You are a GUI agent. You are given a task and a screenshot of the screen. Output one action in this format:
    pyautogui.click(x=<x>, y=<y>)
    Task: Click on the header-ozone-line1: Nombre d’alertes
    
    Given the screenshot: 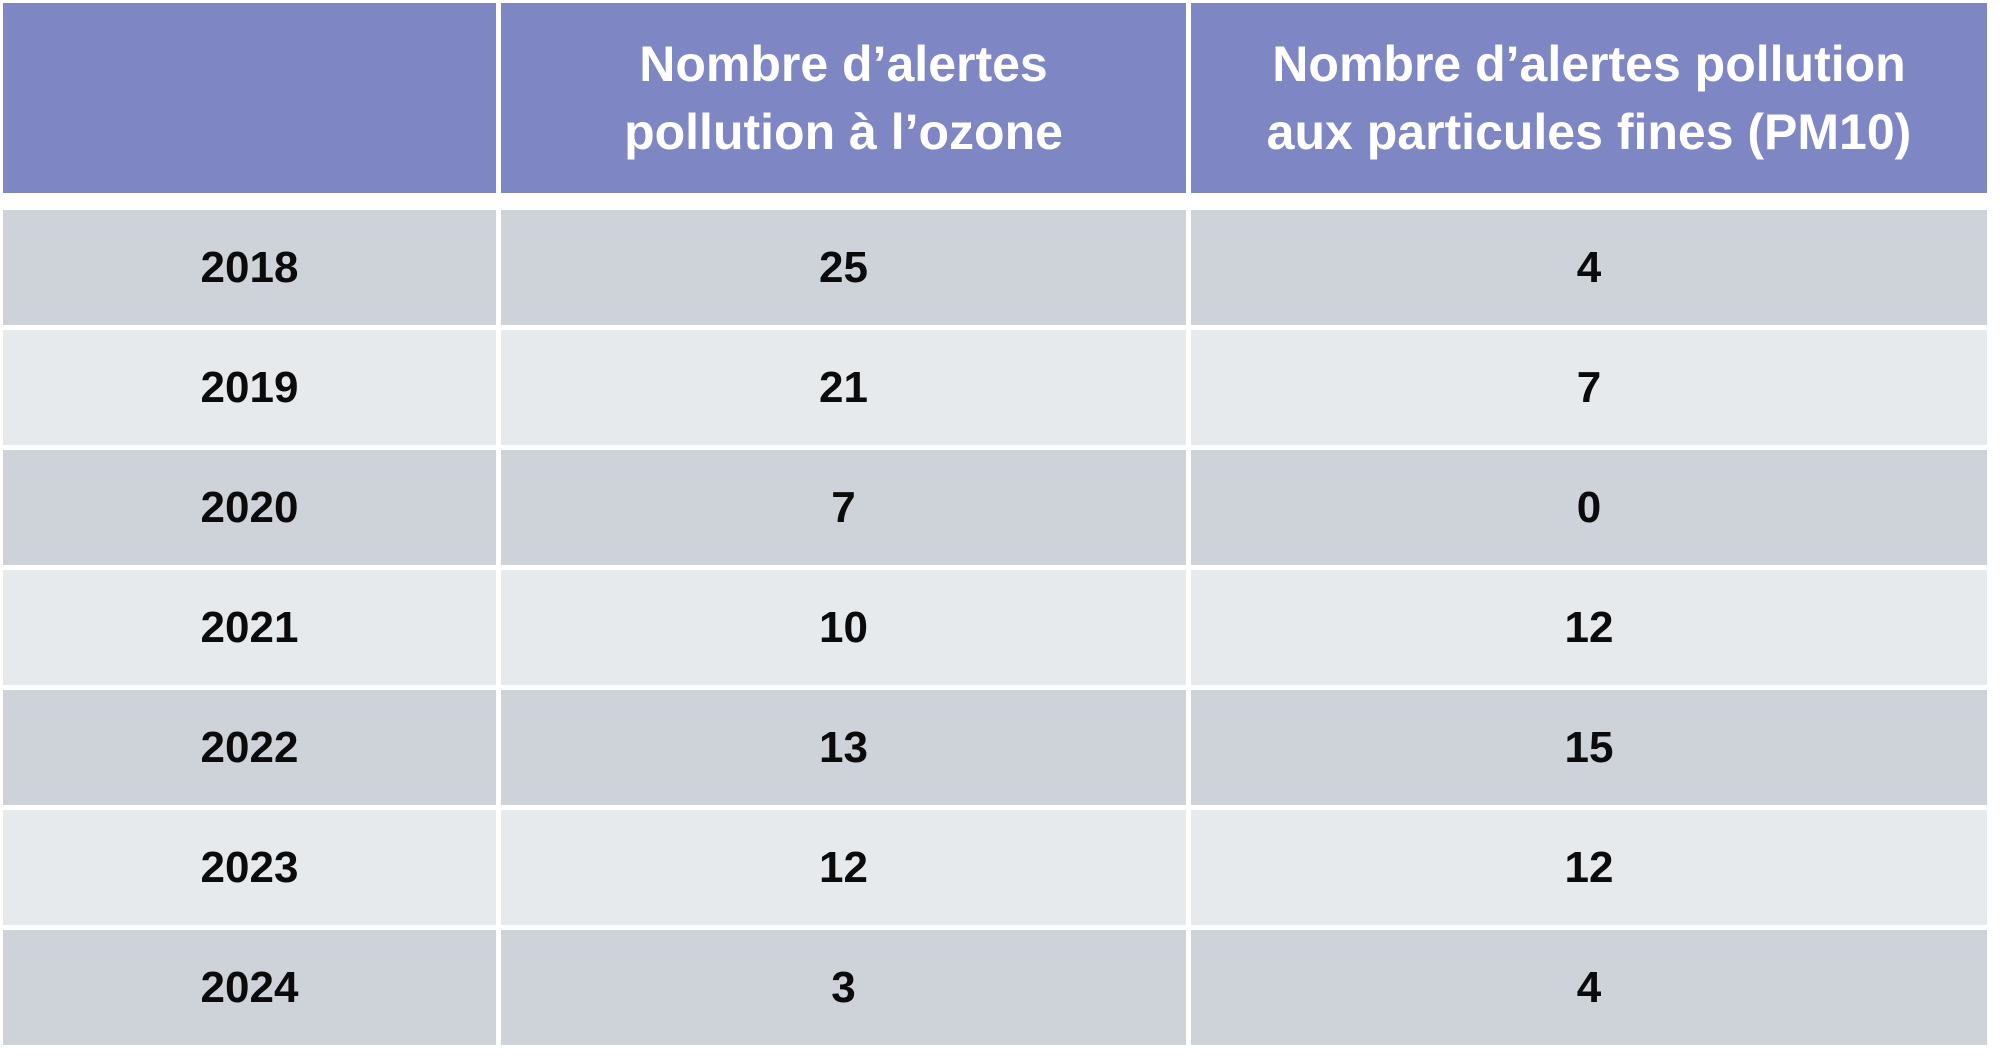 What is the action you would take?
    pyautogui.click(x=843, y=64)
    